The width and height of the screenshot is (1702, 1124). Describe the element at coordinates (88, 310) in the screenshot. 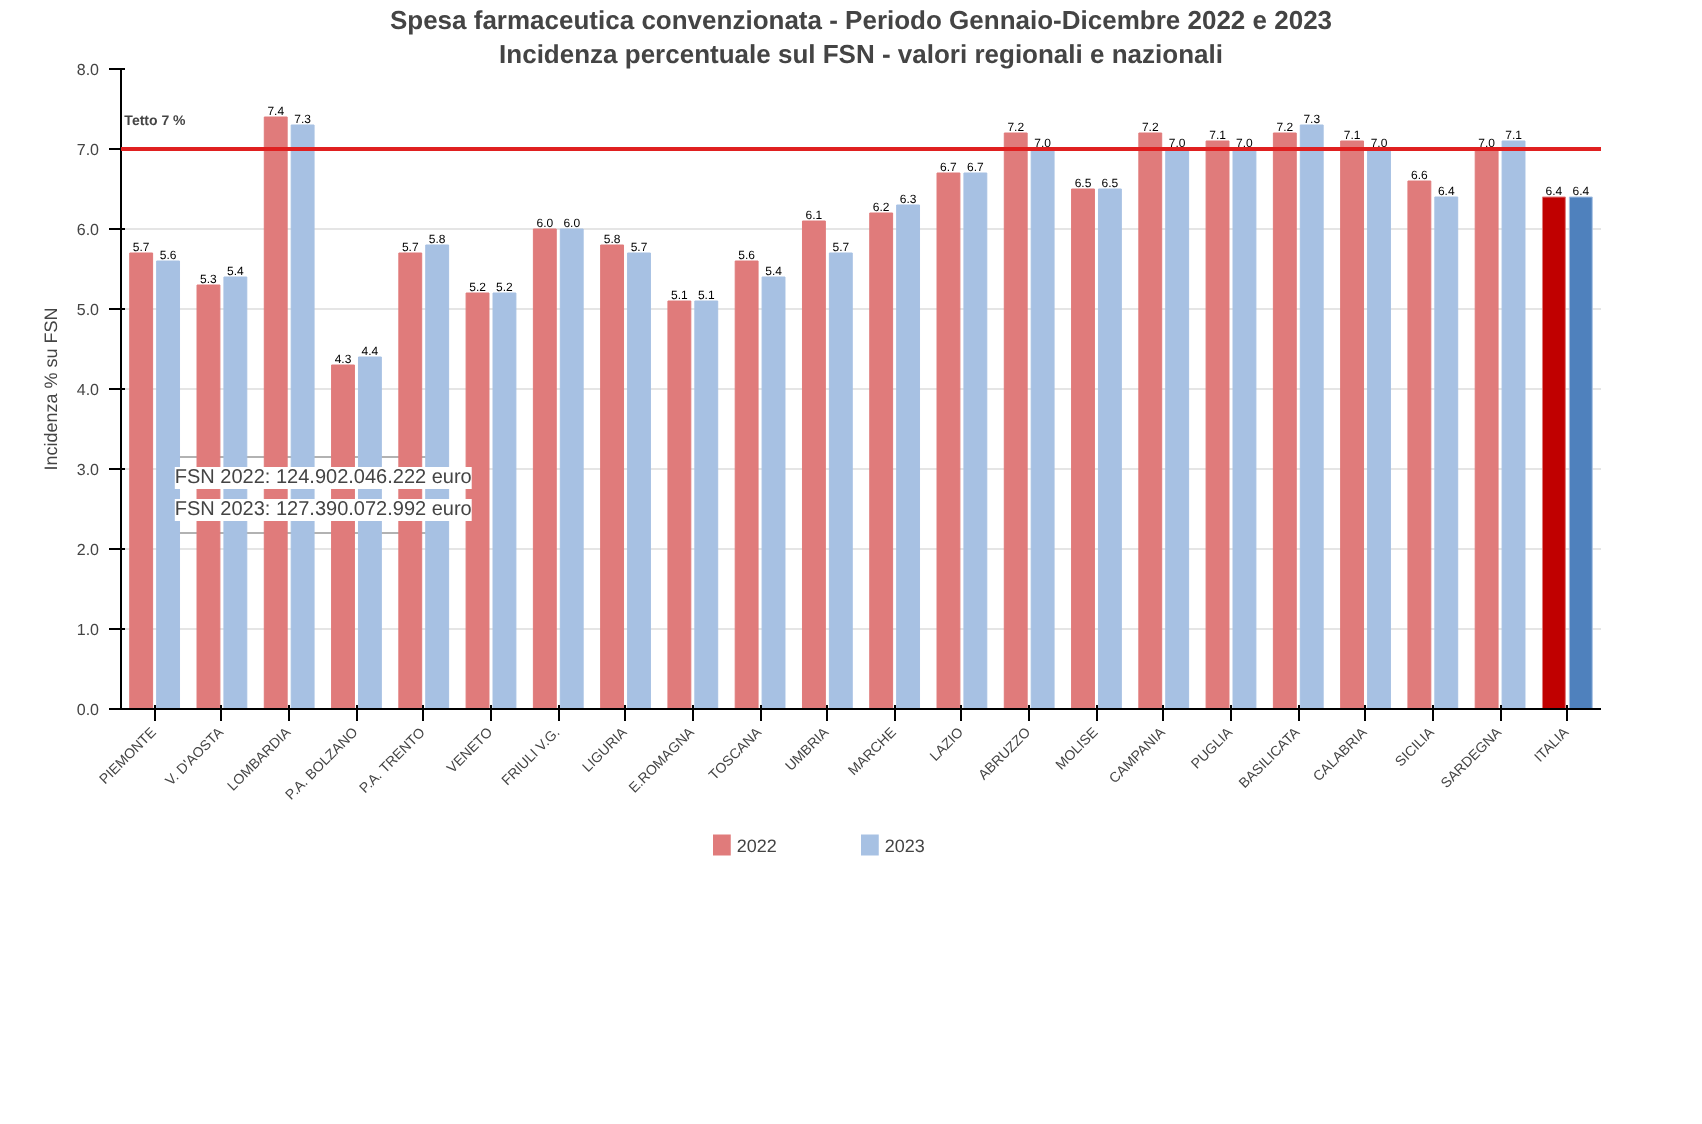

I see `y-tick-label: 5.0` at that location.